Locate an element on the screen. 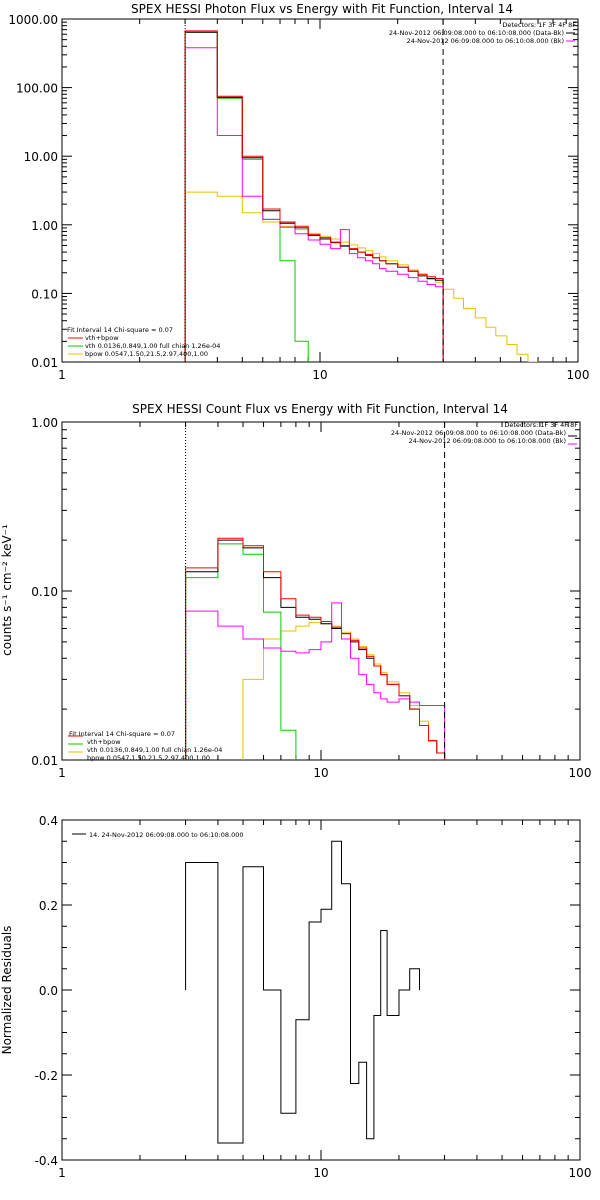 This screenshot has width=600, height=1200. y-tick-label: 1000.00 is located at coordinates (33, 20).